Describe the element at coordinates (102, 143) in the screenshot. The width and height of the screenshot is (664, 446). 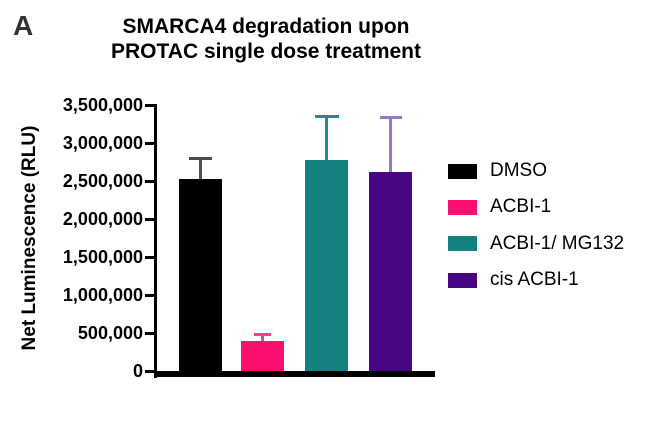
I see `y-tick-label: 3,000,000` at that location.